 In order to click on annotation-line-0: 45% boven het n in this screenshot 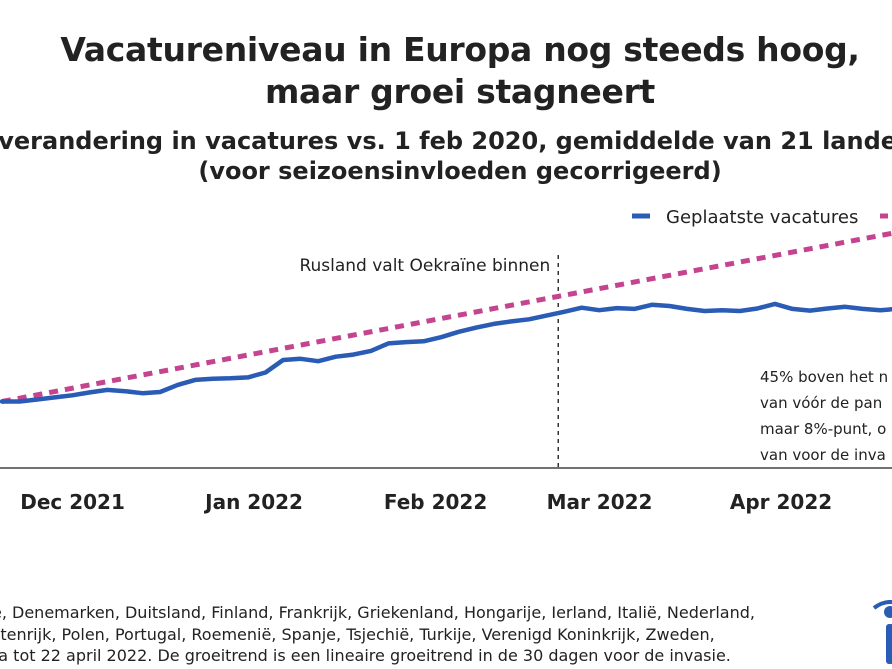, I will do `click(824, 377)`.